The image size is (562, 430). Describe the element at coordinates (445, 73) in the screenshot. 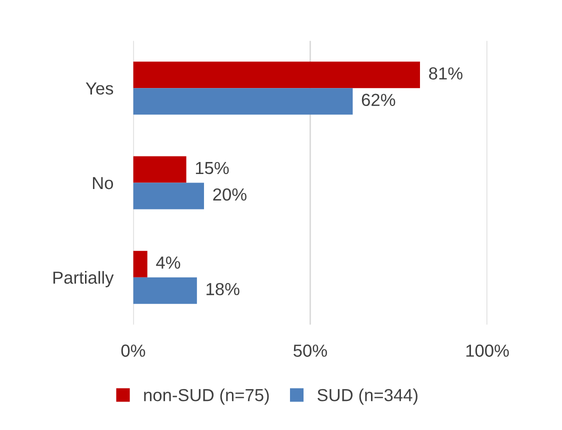

I see `data-label: 81%` at that location.